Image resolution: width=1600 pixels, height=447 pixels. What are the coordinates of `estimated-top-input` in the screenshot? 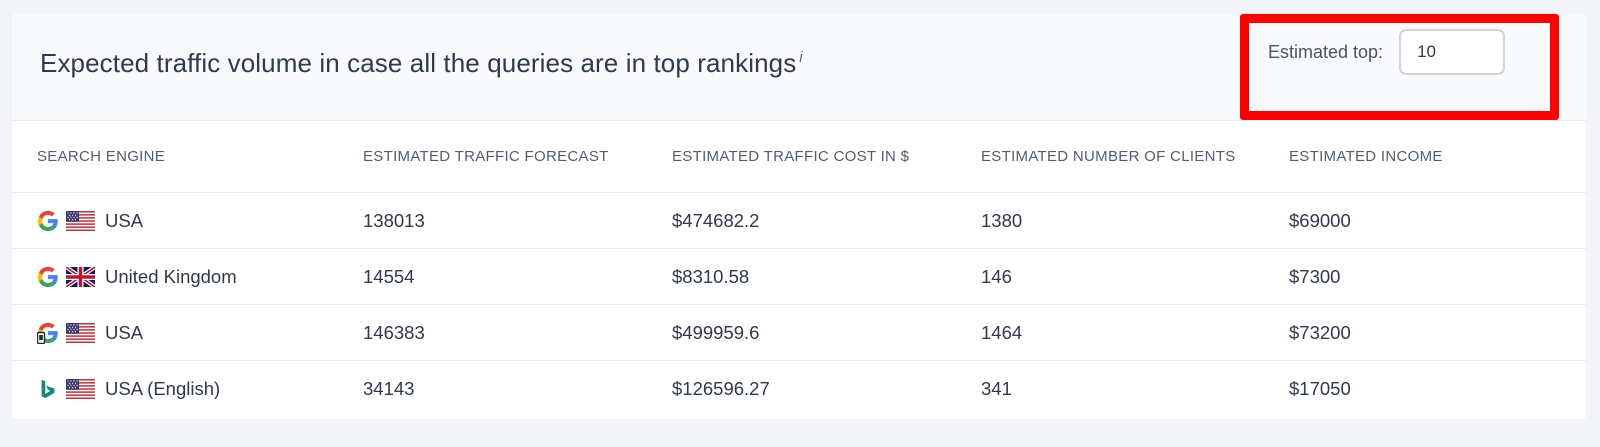 It's located at (1452, 52).